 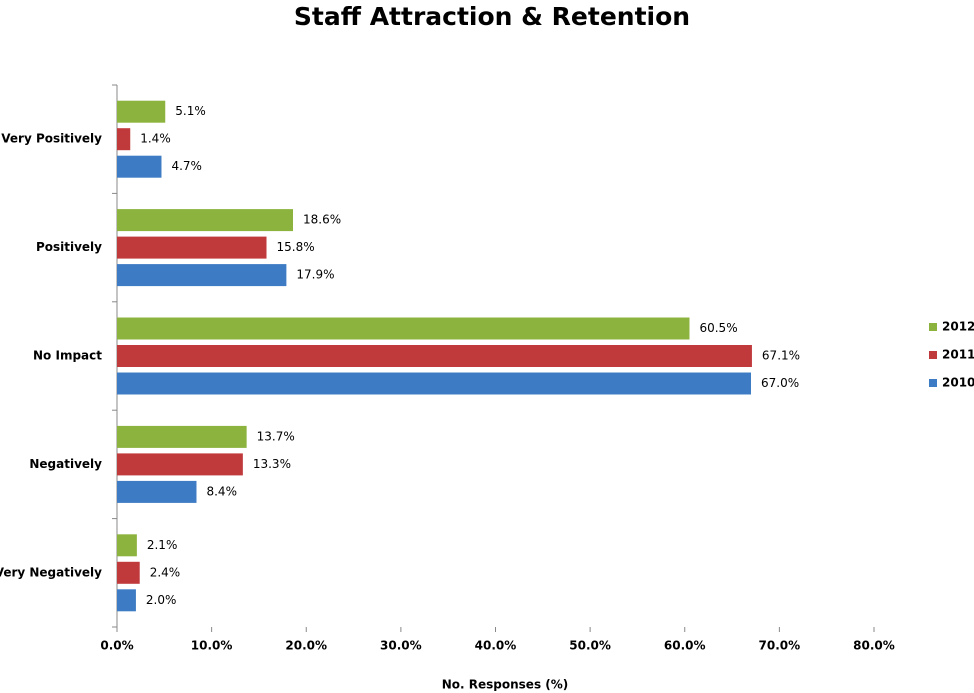 I want to click on x-axis-title: No. Responses (%), so click(x=505, y=685).